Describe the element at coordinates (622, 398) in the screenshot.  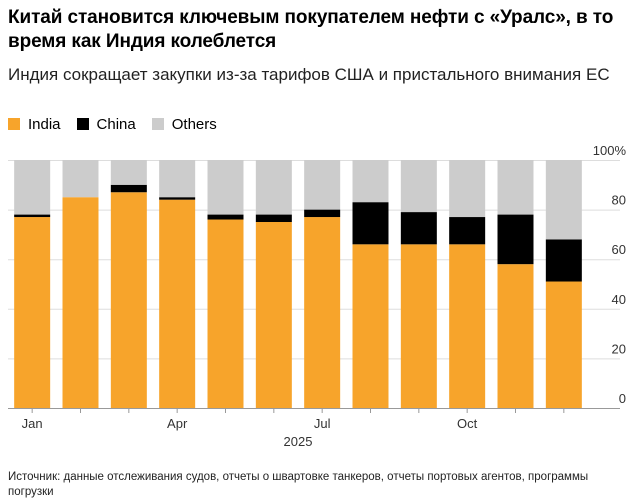
I see `y-tick-label: 0` at that location.